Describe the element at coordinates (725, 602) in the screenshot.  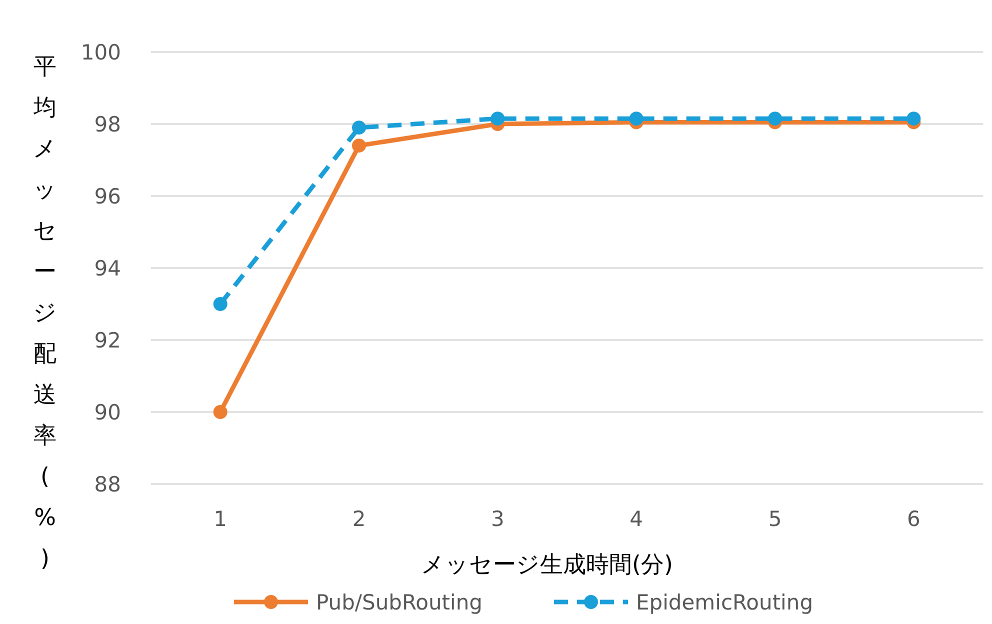
I see `legend-label: EpidemicRouting` at that location.